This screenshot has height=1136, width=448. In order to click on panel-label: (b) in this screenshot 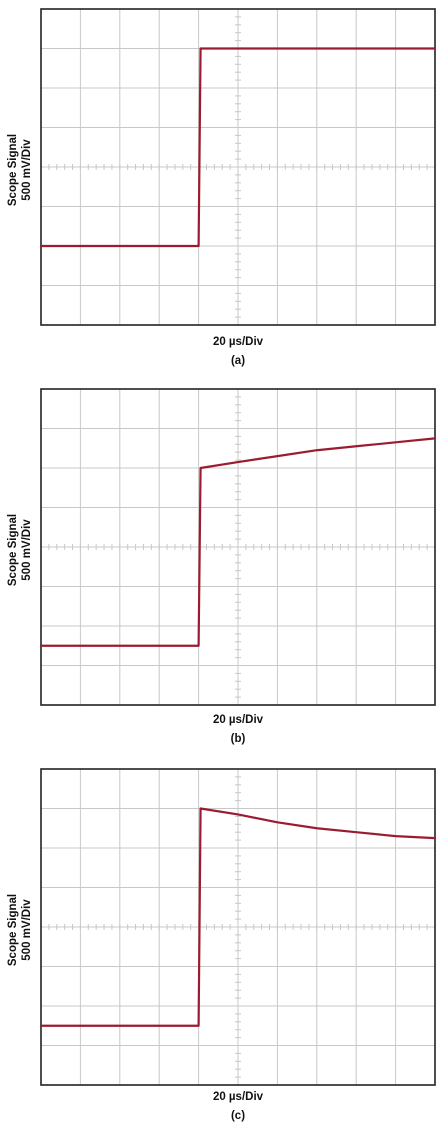, I will do `click(238, 739)`.